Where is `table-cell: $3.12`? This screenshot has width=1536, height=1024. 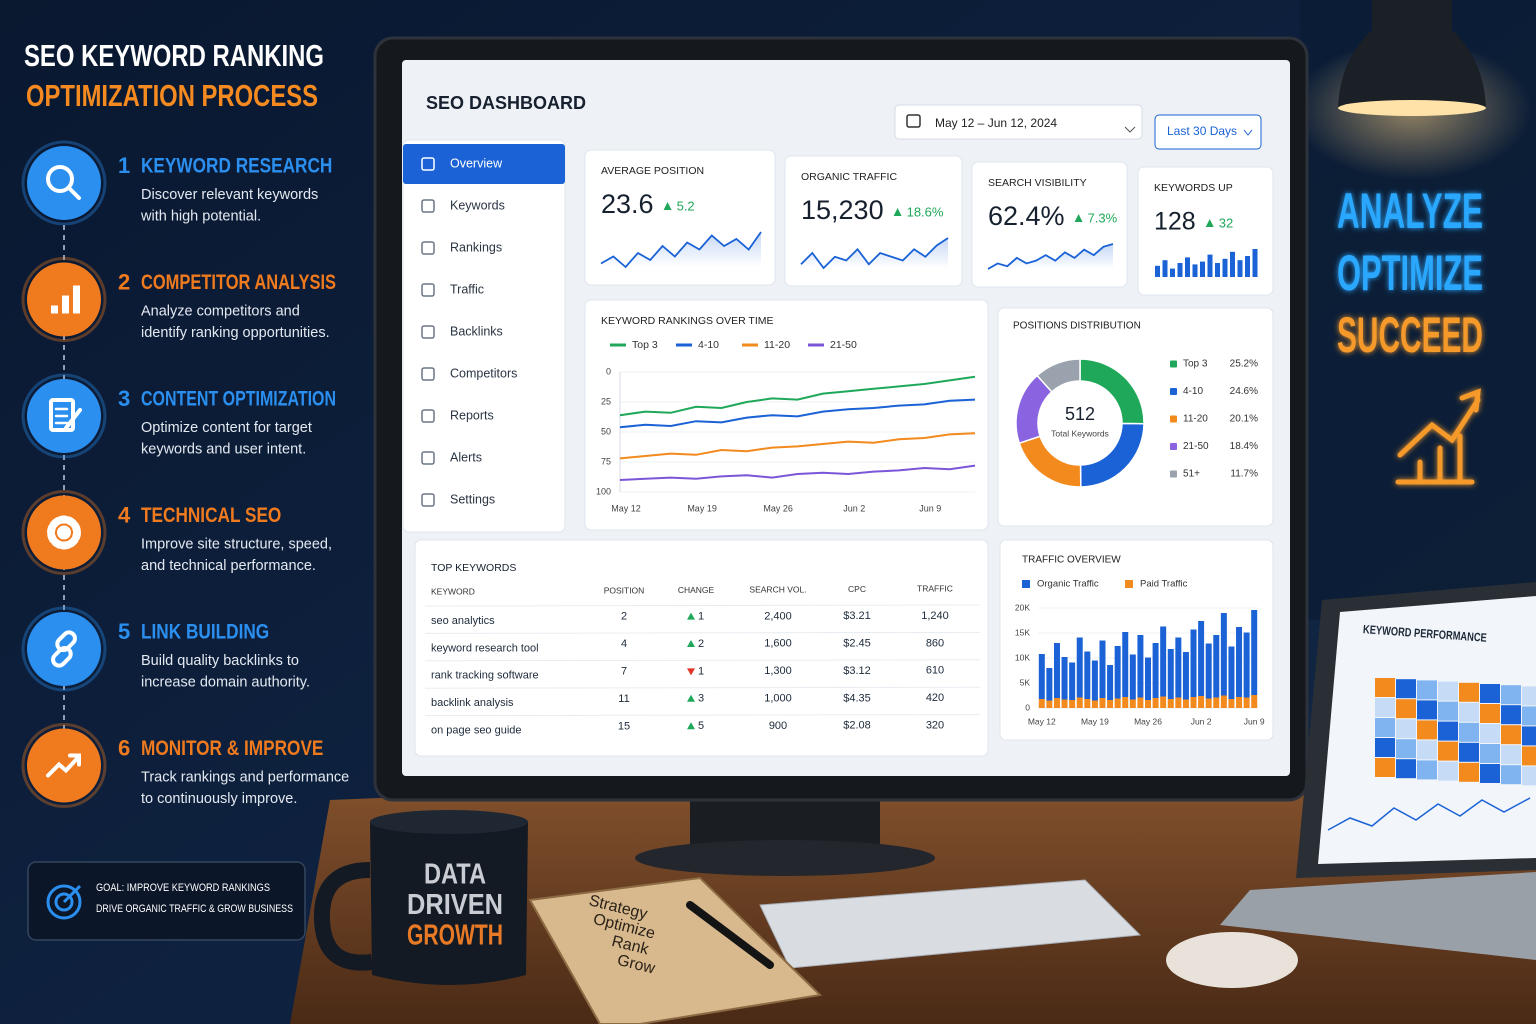
table-cell: $3.12 is located at coordinates (857, 671).